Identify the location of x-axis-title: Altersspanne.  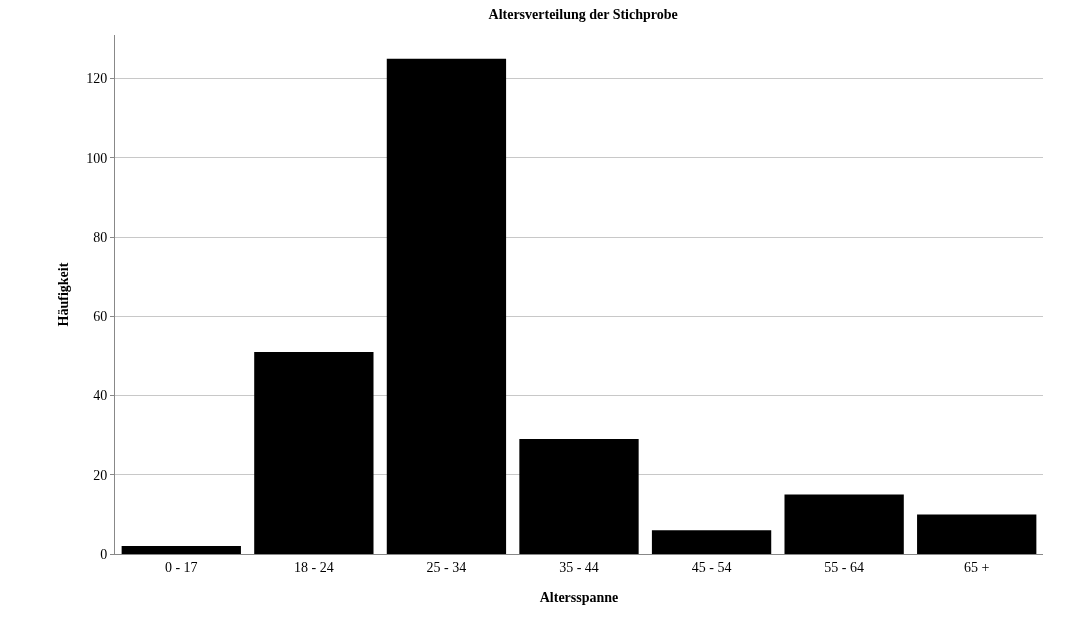
(579, 598).